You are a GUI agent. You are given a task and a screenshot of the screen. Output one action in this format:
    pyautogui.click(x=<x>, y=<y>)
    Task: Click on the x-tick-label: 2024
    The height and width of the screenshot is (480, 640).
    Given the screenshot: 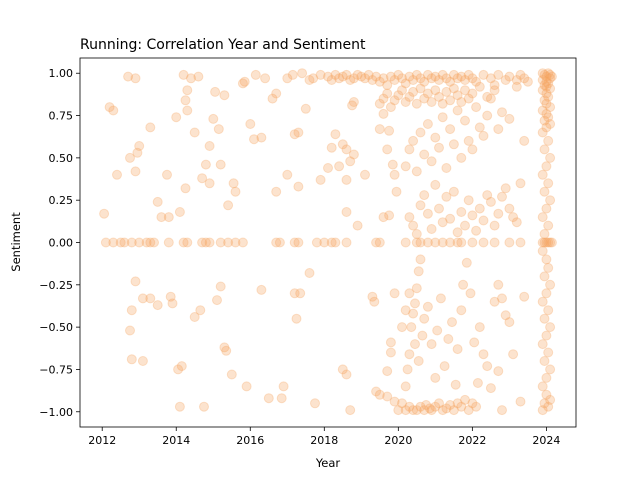 What is the action you would take?
    pyautogui.click(x=546, y=440)
    